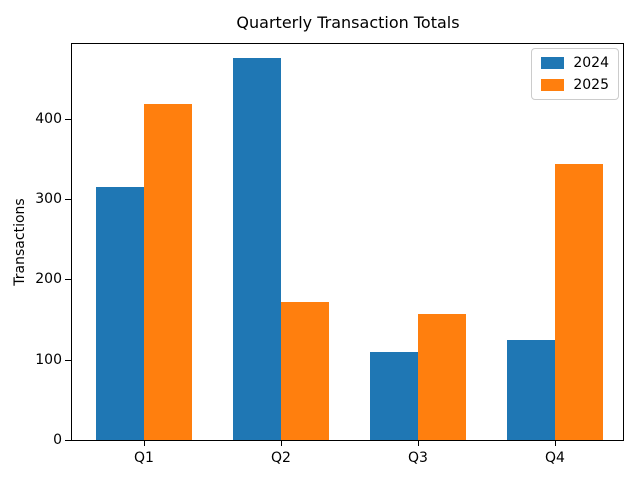 Image resolution: width=640 pixels, height=480 pixels. I want to click on bar-q3-2025, so click(442, 377).